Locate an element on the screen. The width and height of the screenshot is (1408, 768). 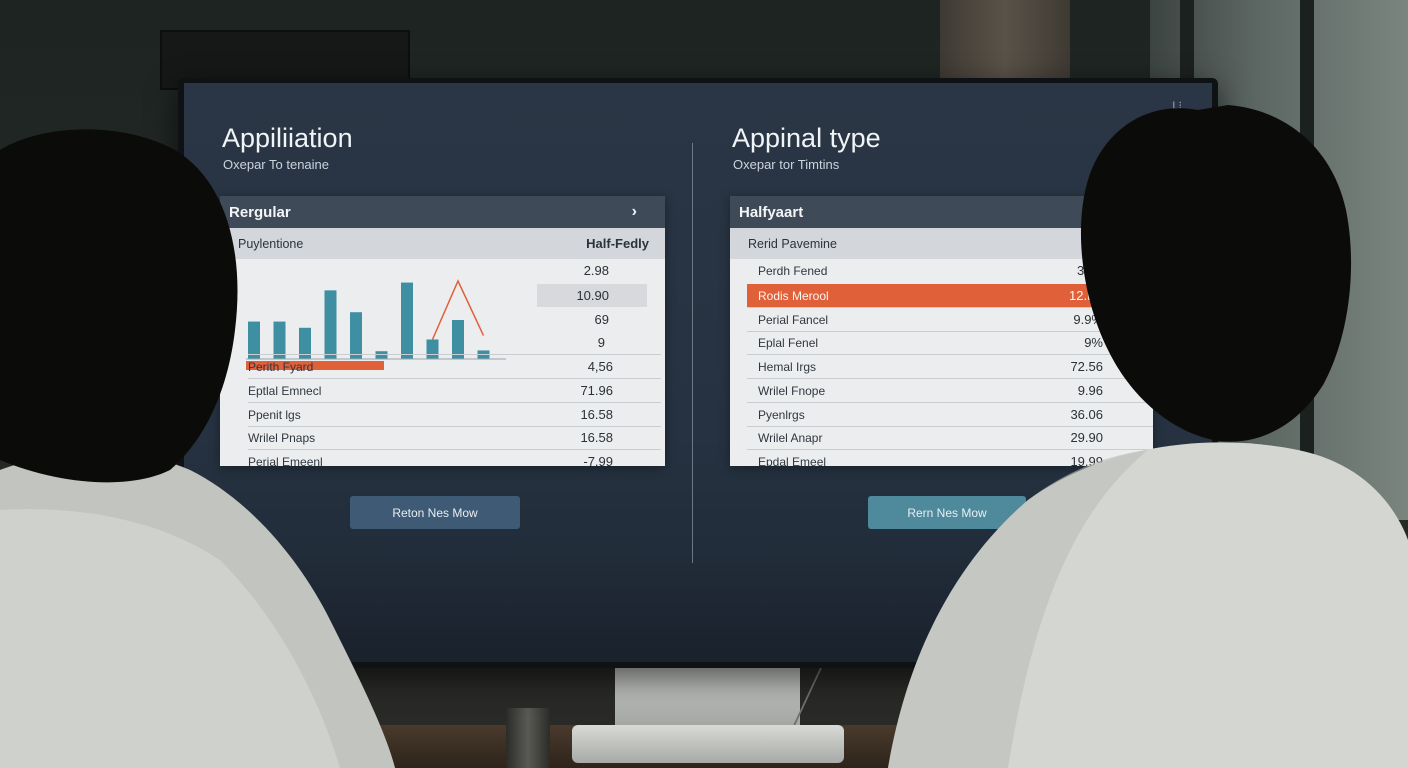
left-panel-title: Appiliiation is located at coordinates (287, 138).